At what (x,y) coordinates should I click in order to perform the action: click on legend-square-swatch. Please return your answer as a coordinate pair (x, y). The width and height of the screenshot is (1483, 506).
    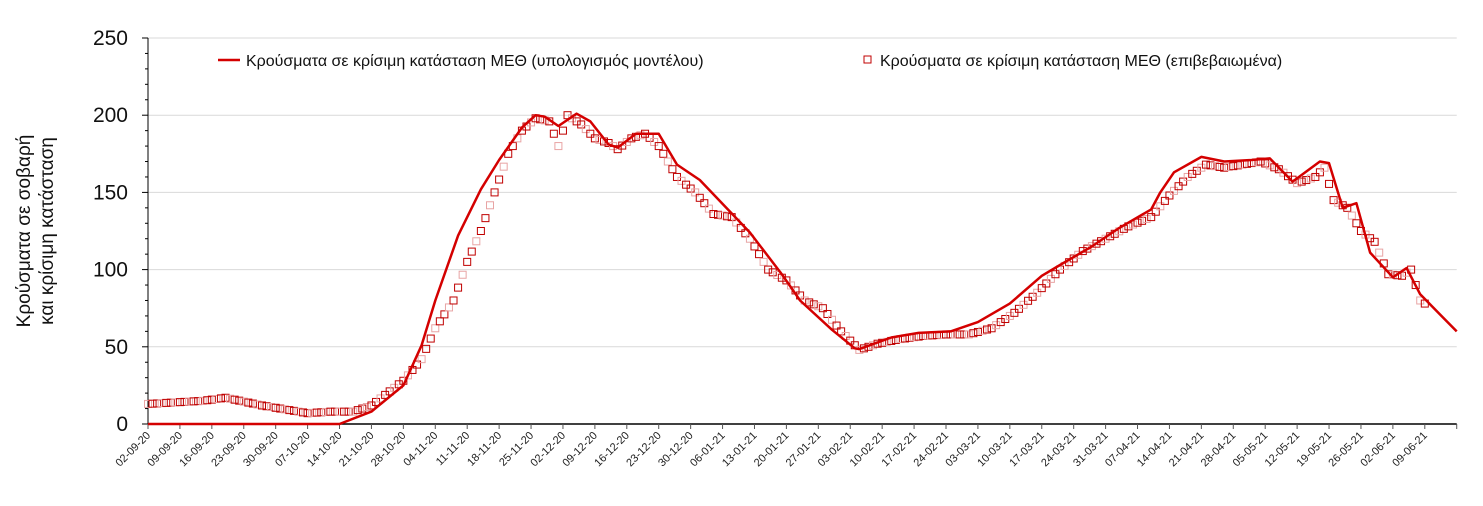
    Looking at the image, I should click on (867, 59).